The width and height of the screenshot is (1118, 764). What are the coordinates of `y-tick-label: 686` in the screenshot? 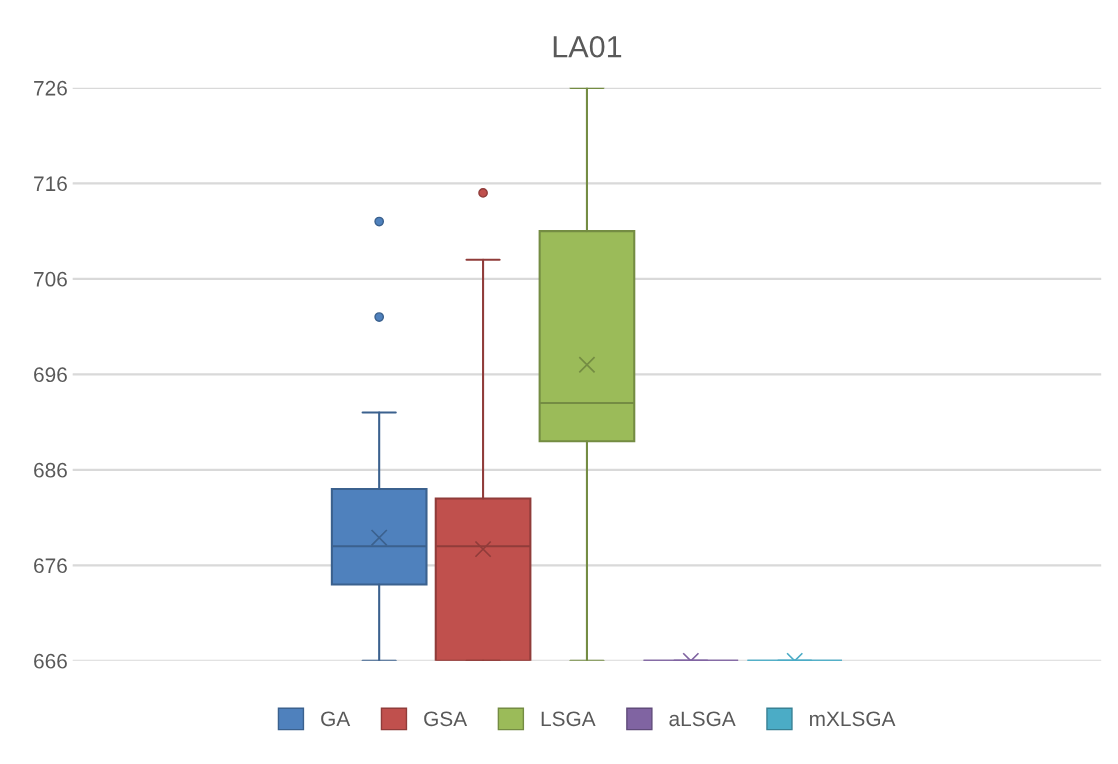 It's located at (50, 470).